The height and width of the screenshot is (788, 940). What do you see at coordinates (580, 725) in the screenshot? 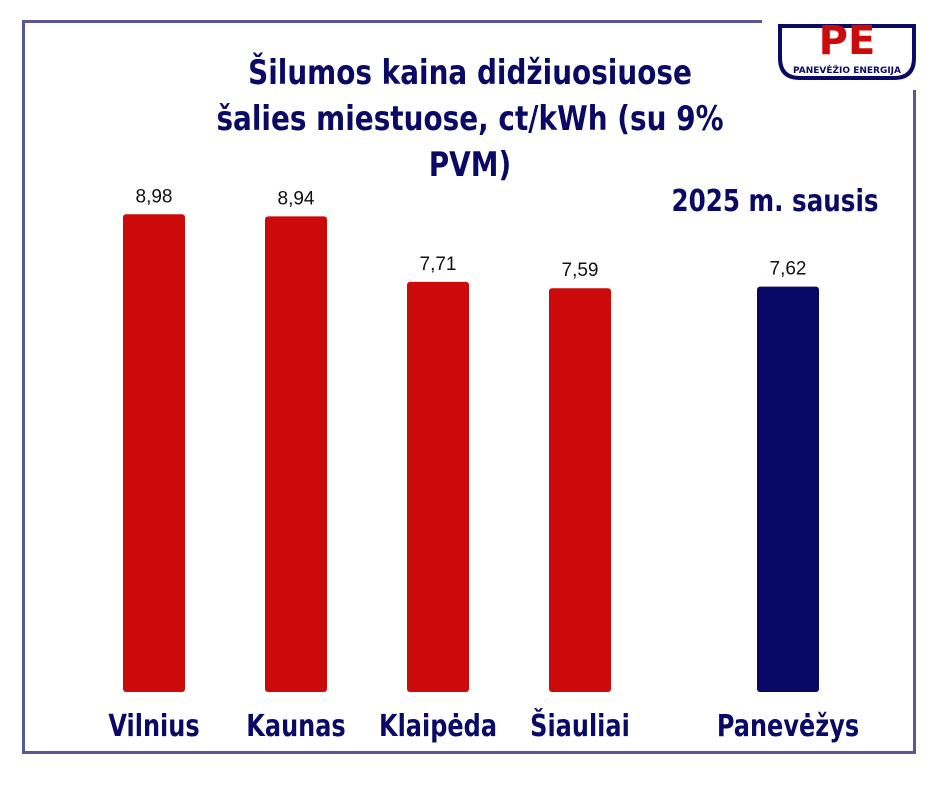
I see `category-label-4: Šiauliai` at bounding box center [580, 725].